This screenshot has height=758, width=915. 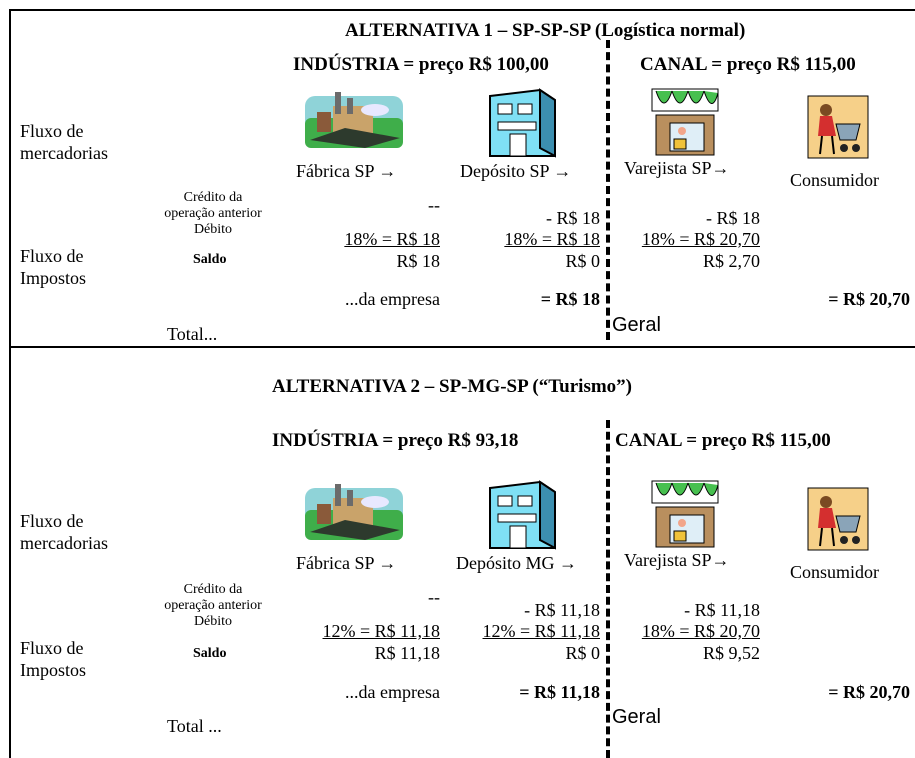 What do you see at coordinates (516, 171) in the screenshot?
I see `node-deposito: Depósito SP →` at bounding box center [516, 171].